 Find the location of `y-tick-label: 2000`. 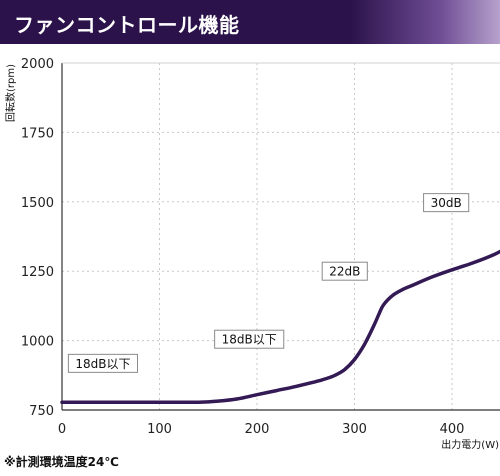

y-tick-label: 2000 is located at coordinates (37, 64).